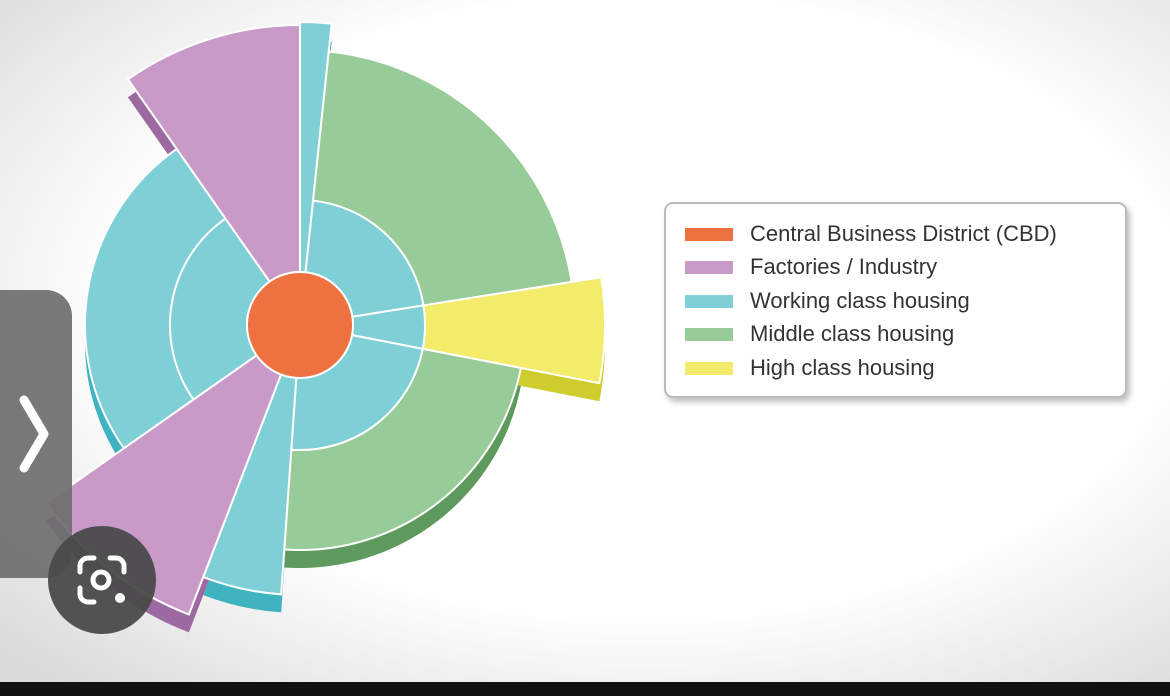 This screenshot has height=696, width=1170. I want to click on lens-icon-center, so click(101, 580).